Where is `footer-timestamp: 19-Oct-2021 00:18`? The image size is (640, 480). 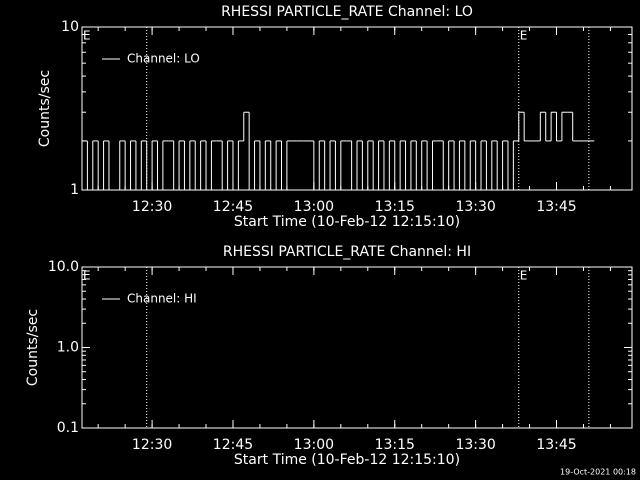
footer-timestamp: 19-Oct-2021 00:18 is located at coordinates (598, 472).